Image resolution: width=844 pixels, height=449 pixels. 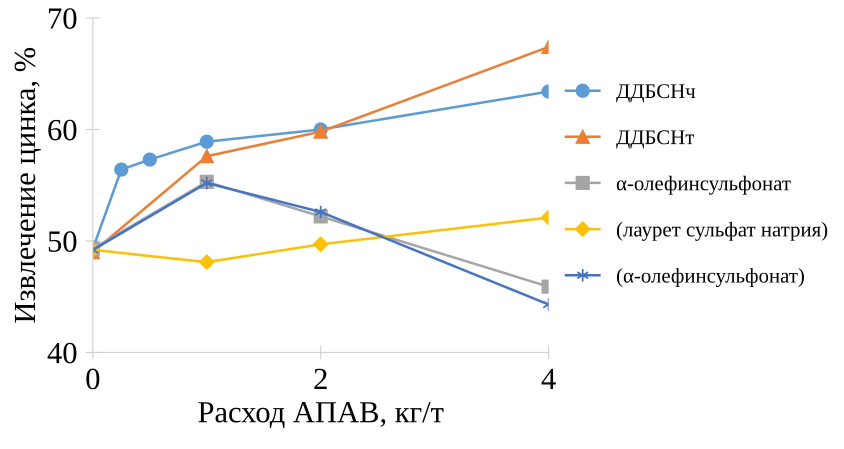 What do you see at coordinates (710, 278) in the screenshot?
I see `legend-label: (α-олефинсульфонат)` at bounding box center [710, 278].